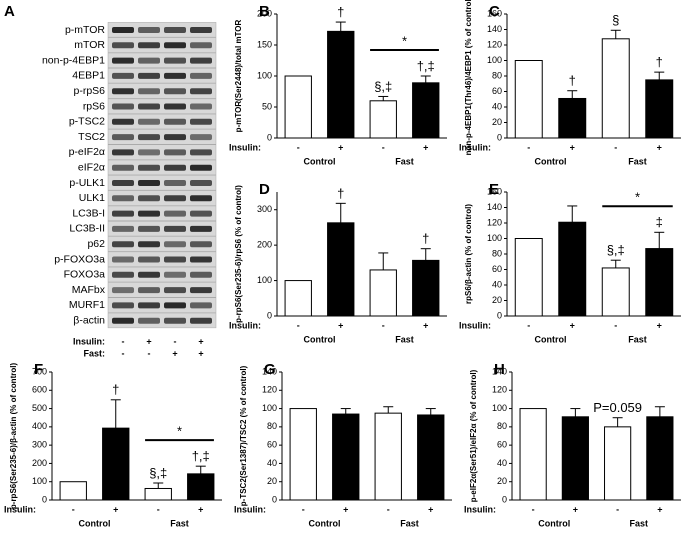 This screenshot has width=689, height=540. Describe the element at coordinates (91, 137) in the screenshot. I see `blot-label: TSC2` at that location.